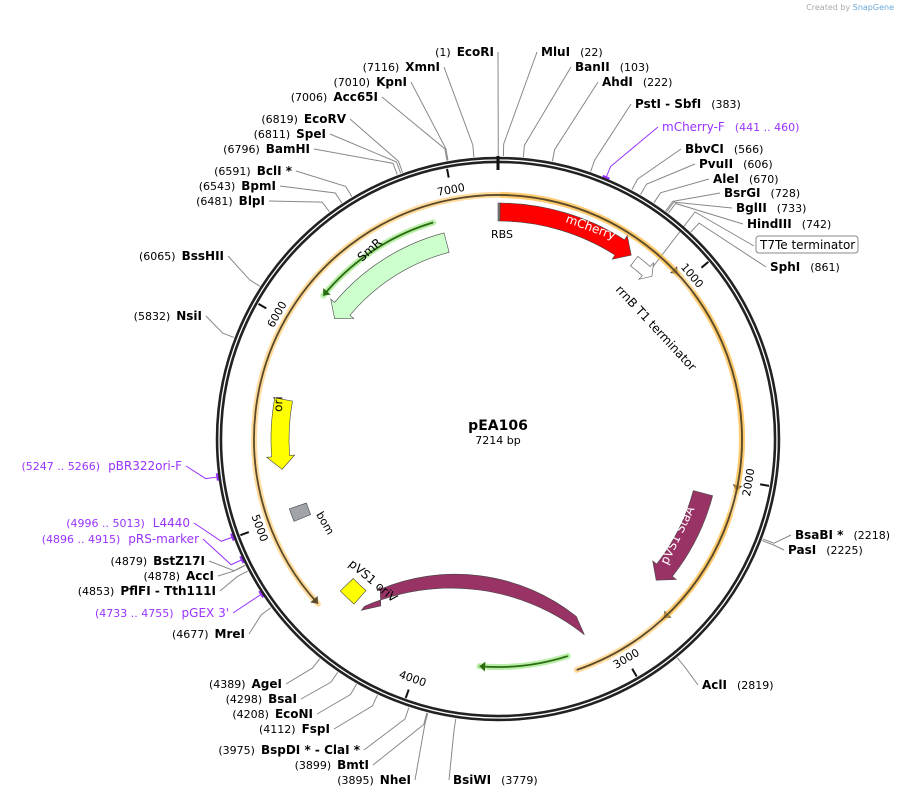  I want to click on tick-label: 7000, so click(451, 190).